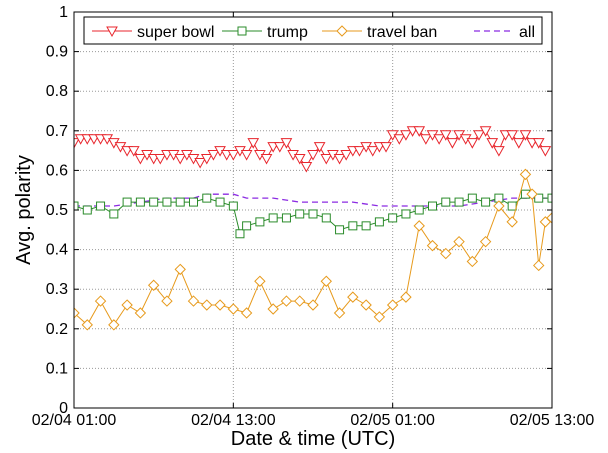 The height and width of the screenshot is (453, 608). Describe the element at coordinates (57, 329) in the screenshot. I see `y-tick-label: 0.2` at that location.